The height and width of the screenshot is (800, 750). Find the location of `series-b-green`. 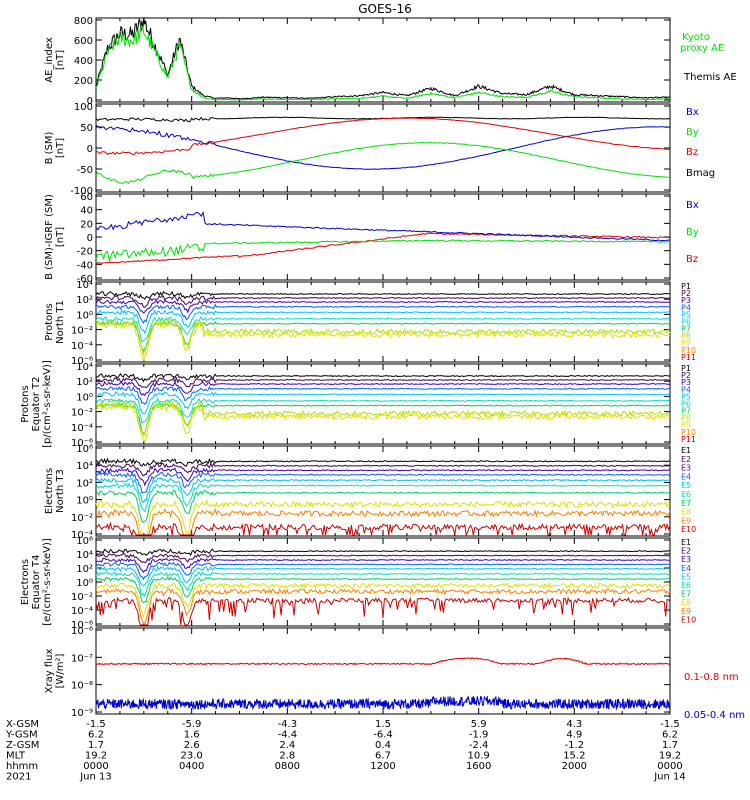

series-b-green is located at coordinates (383, 163).